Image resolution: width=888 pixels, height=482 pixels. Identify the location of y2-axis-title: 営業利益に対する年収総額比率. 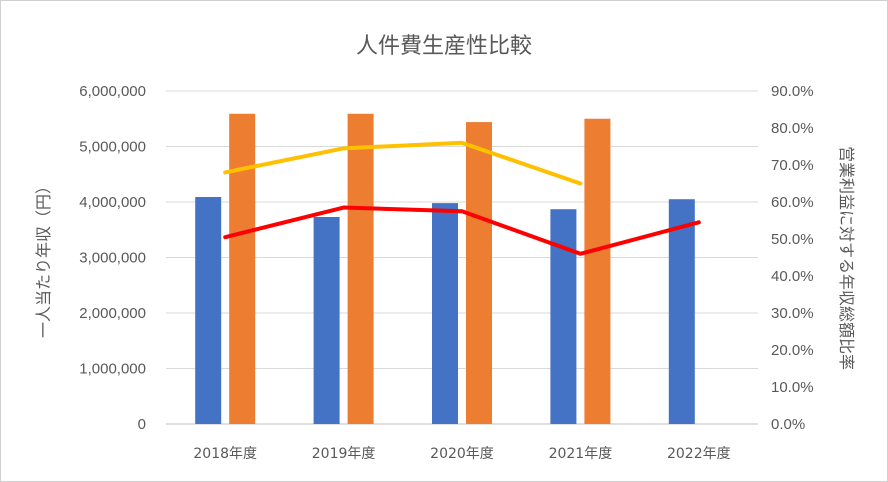
(846, 258).